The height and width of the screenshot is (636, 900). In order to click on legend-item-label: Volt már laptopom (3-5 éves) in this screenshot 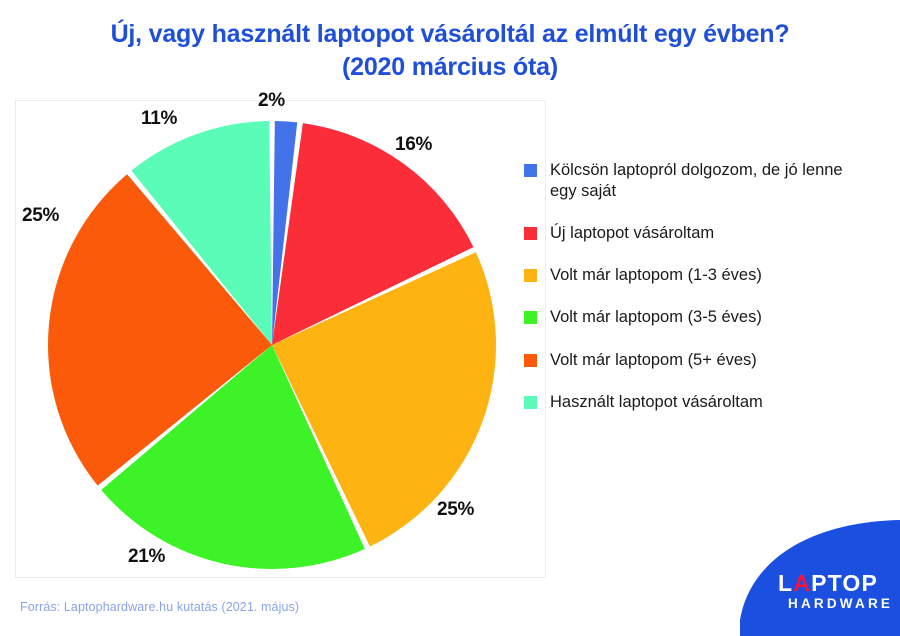, I will do `click(656, 317)`.